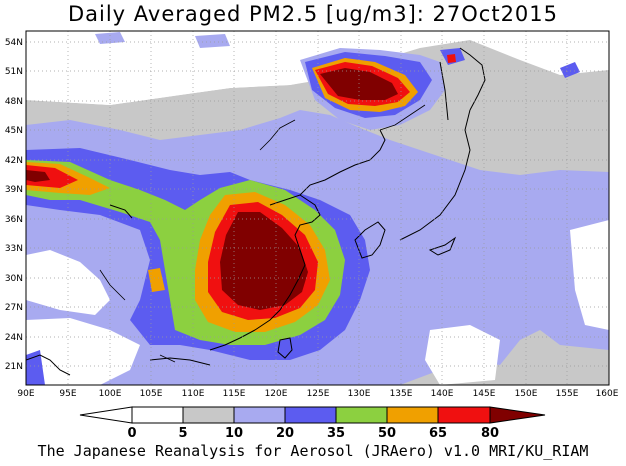 The image size is (626, 466). What do you see at coordinates (212, 41) in the screenshot?
I see `contour-lightblue-topright` at bounding box center [212, 41].